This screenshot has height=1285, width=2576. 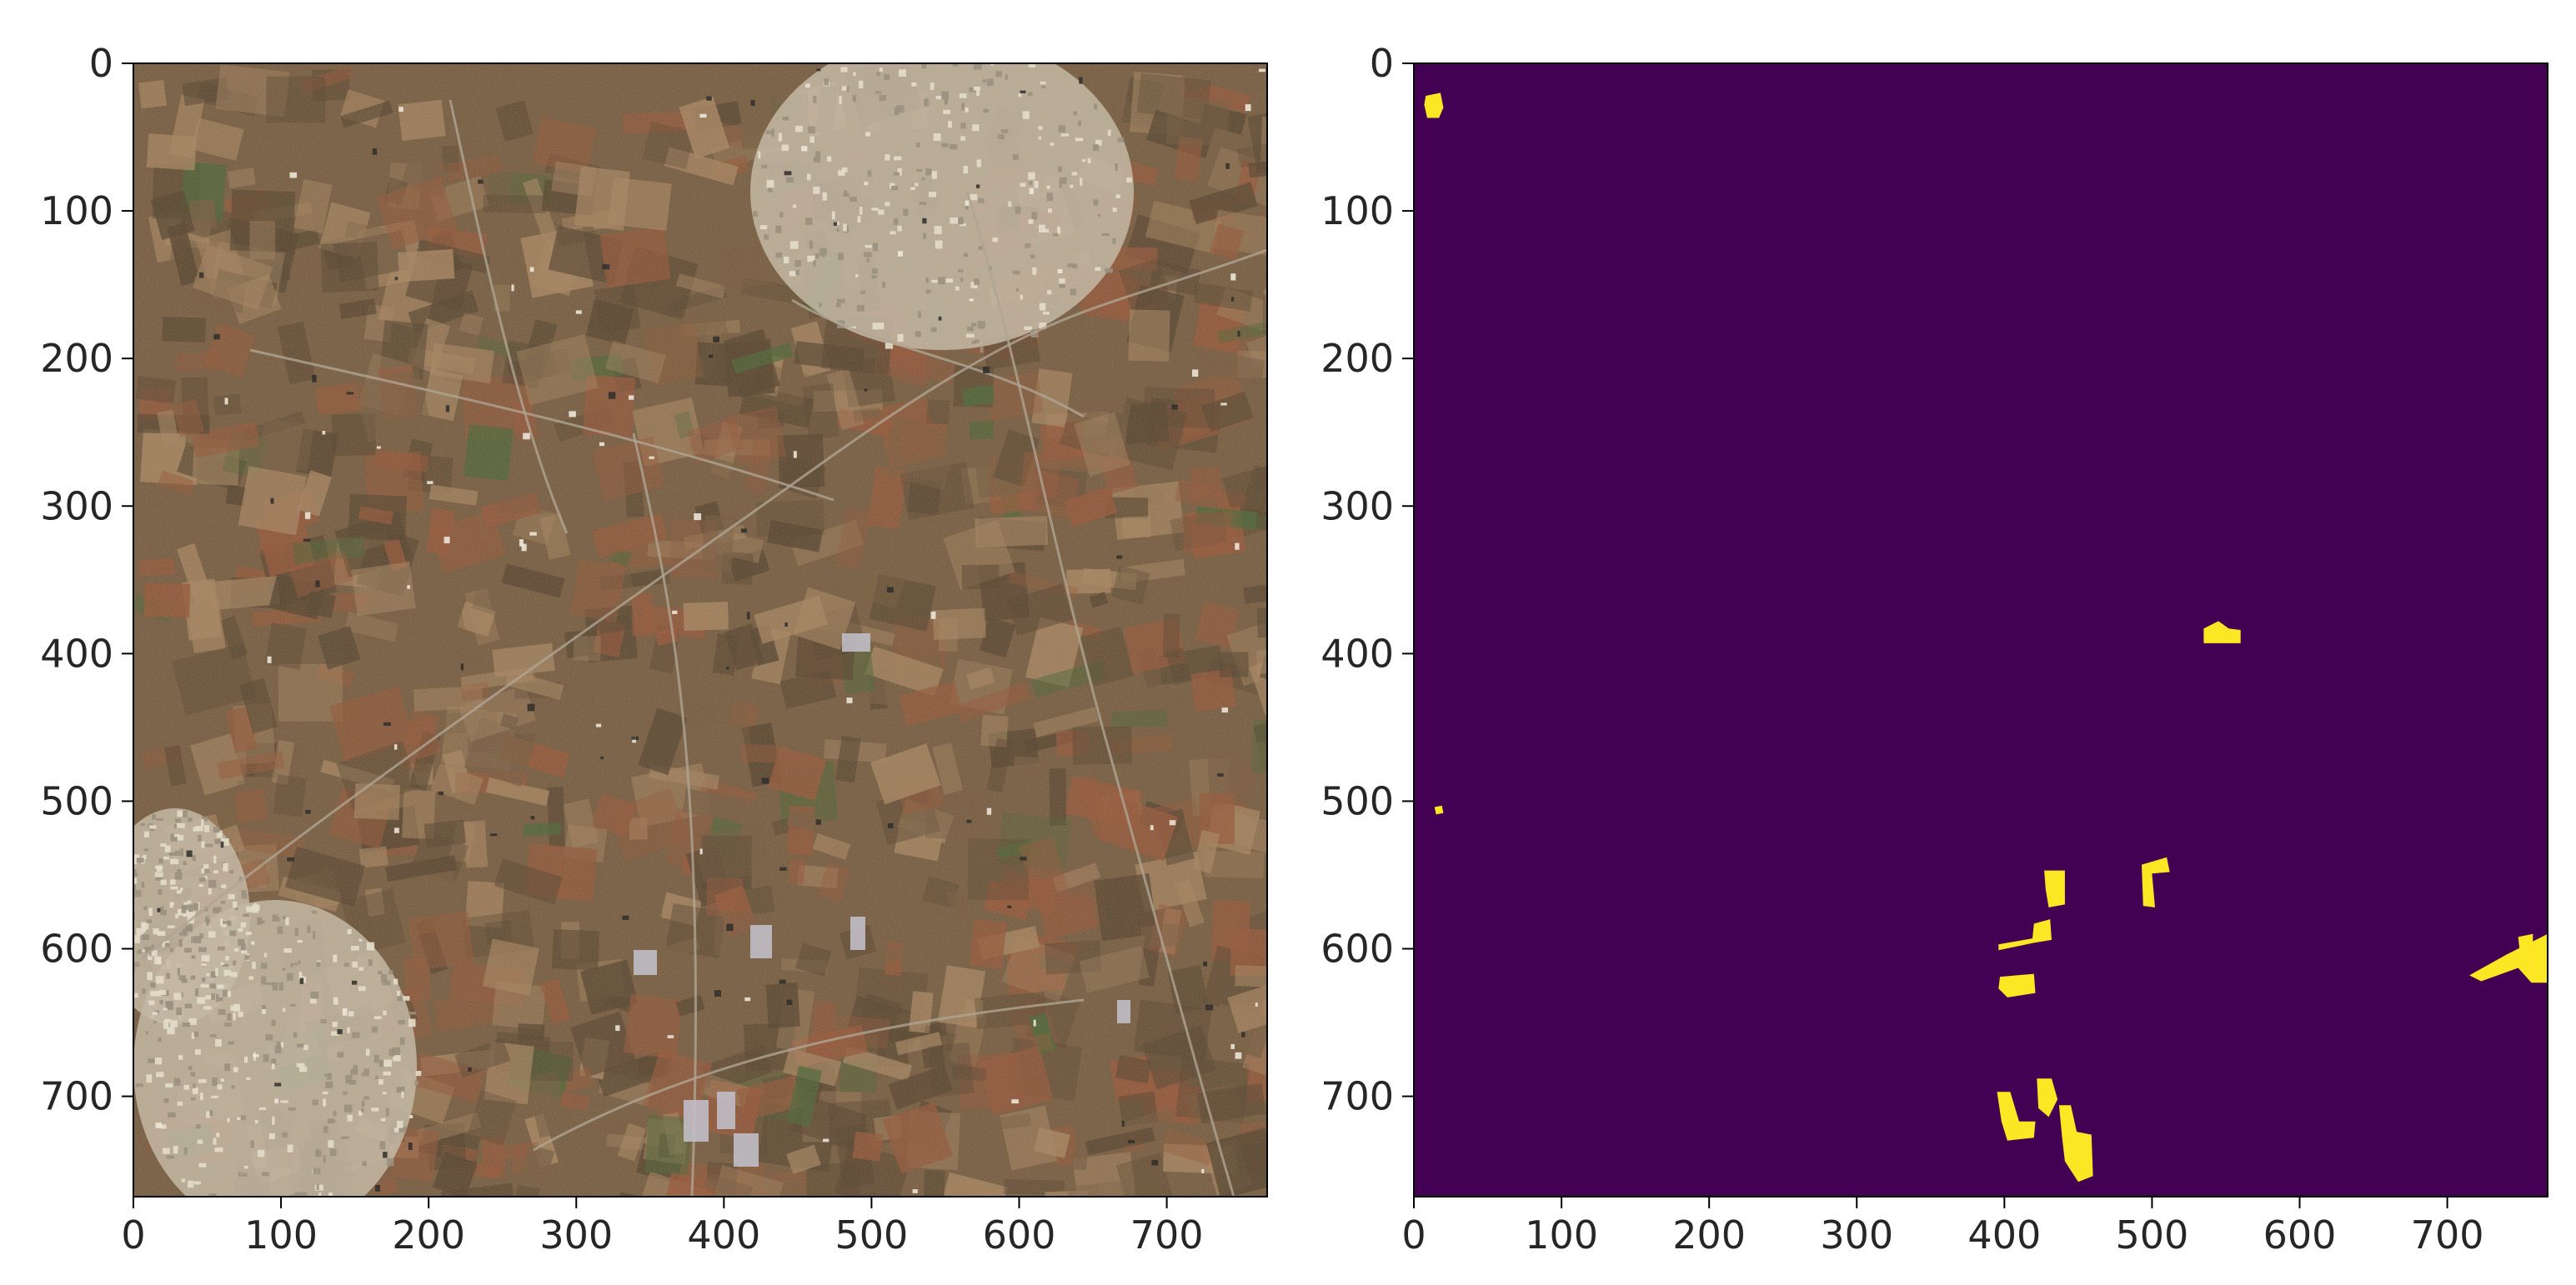 I want to click on right-y-tick-label: 500, so click(x=1357, y=800).